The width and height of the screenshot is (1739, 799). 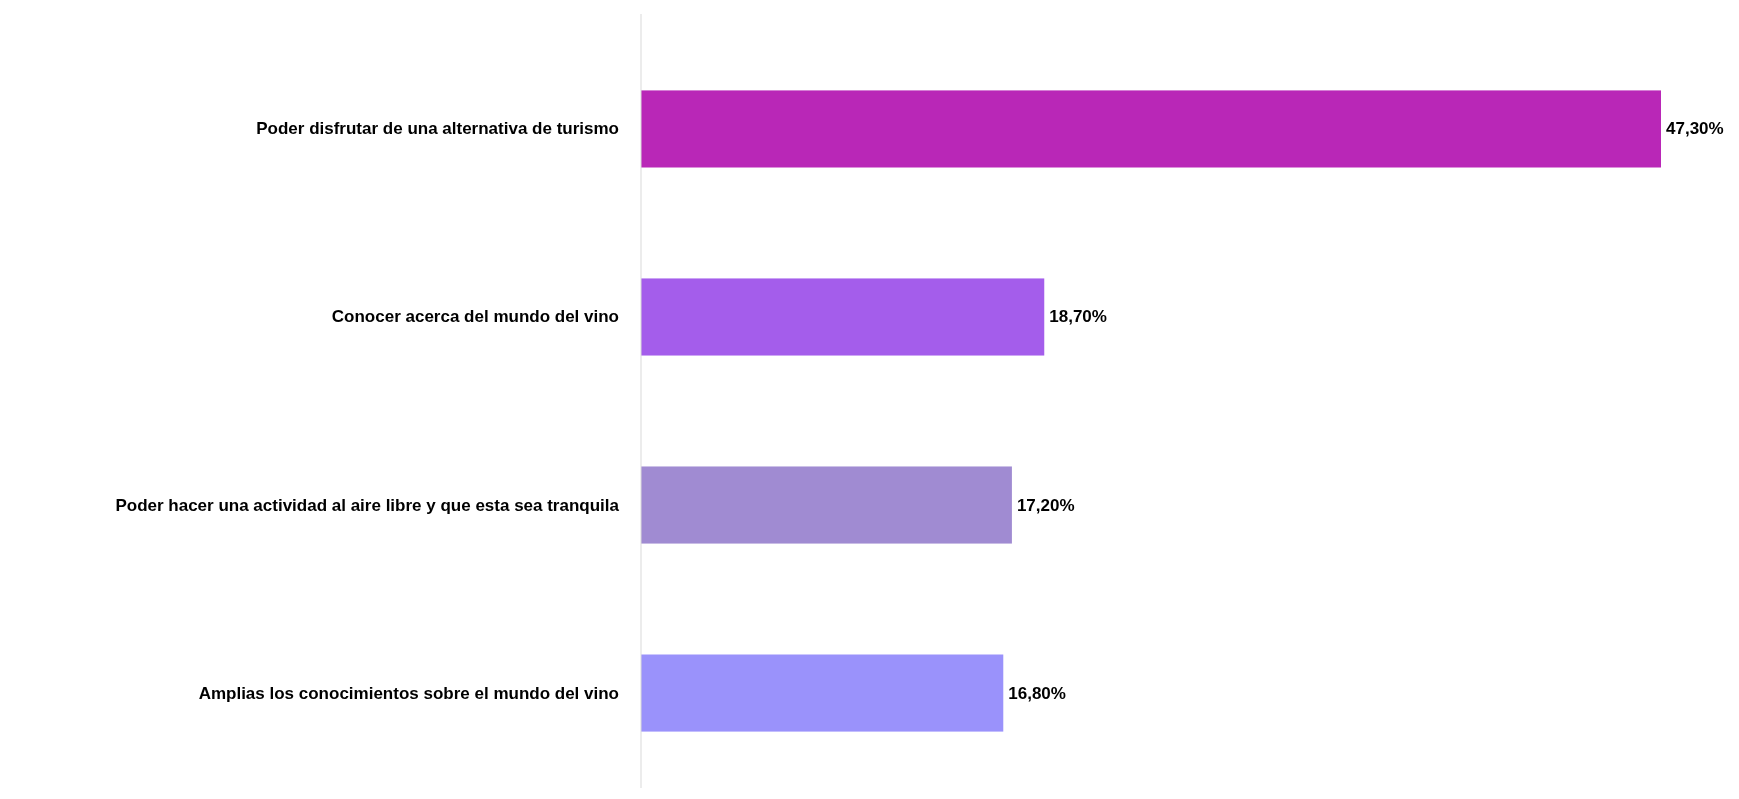 What do you see at coordinates (408, 693) in the screenshot?
I see `y-tick-label: Amplias los conocimientos sobre el mundo del vino` at bounding box center [408, 693].